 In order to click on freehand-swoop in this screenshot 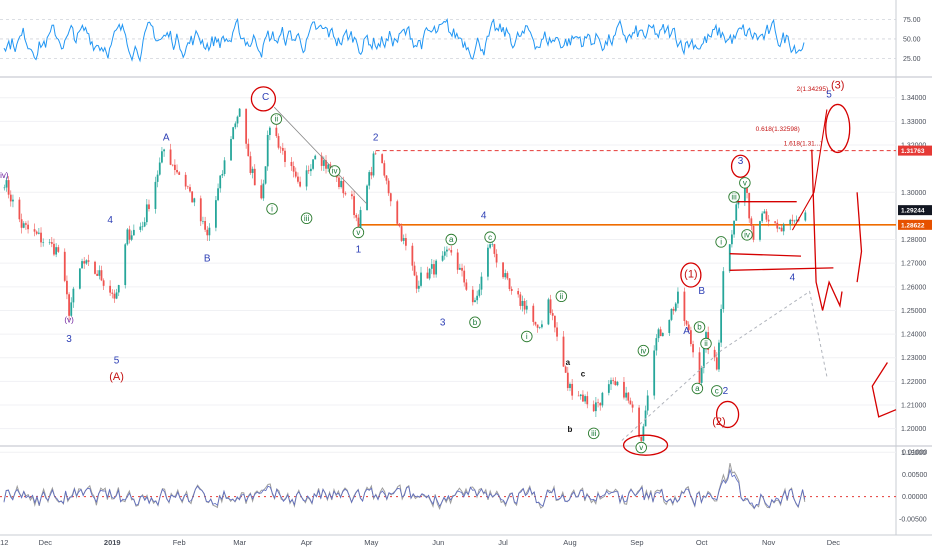, I will do `click(859, 237)`.